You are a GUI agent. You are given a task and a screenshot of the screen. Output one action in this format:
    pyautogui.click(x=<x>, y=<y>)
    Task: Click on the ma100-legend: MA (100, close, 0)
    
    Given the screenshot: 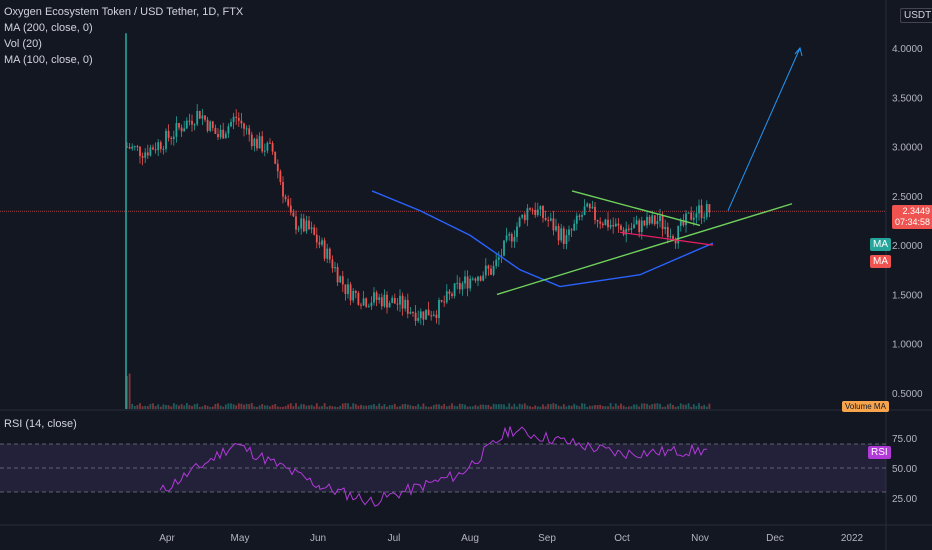 What is the action you would take?
    pyautogui.click(x=48, y=60)
    